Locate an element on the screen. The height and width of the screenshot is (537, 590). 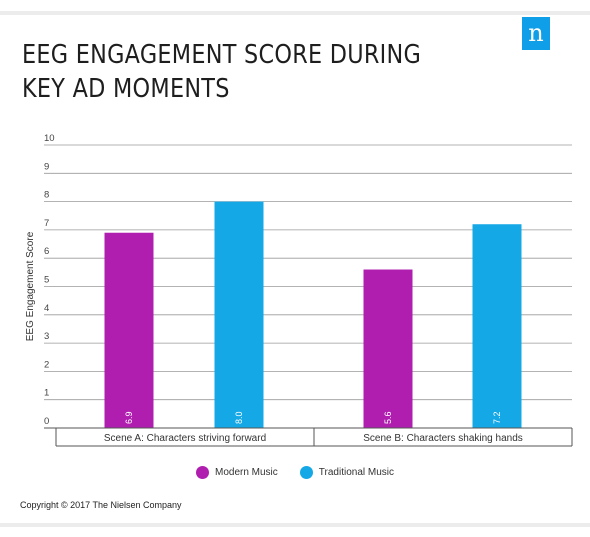
data-label: 7.2 is located at coordinates (497, 417).